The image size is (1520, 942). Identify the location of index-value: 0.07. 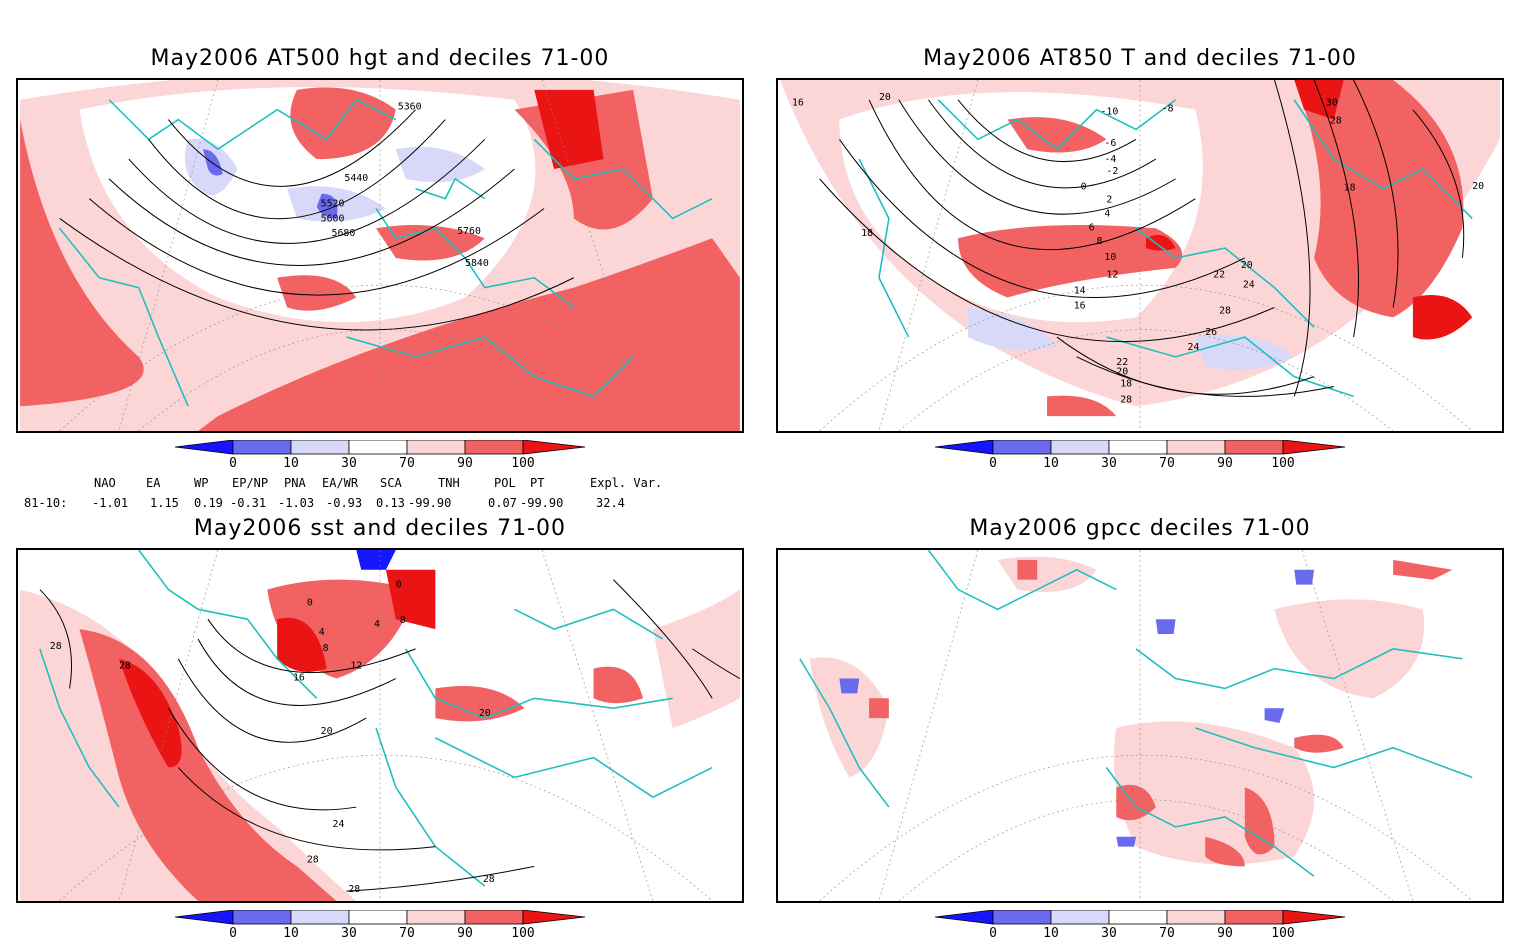
(502, 503).